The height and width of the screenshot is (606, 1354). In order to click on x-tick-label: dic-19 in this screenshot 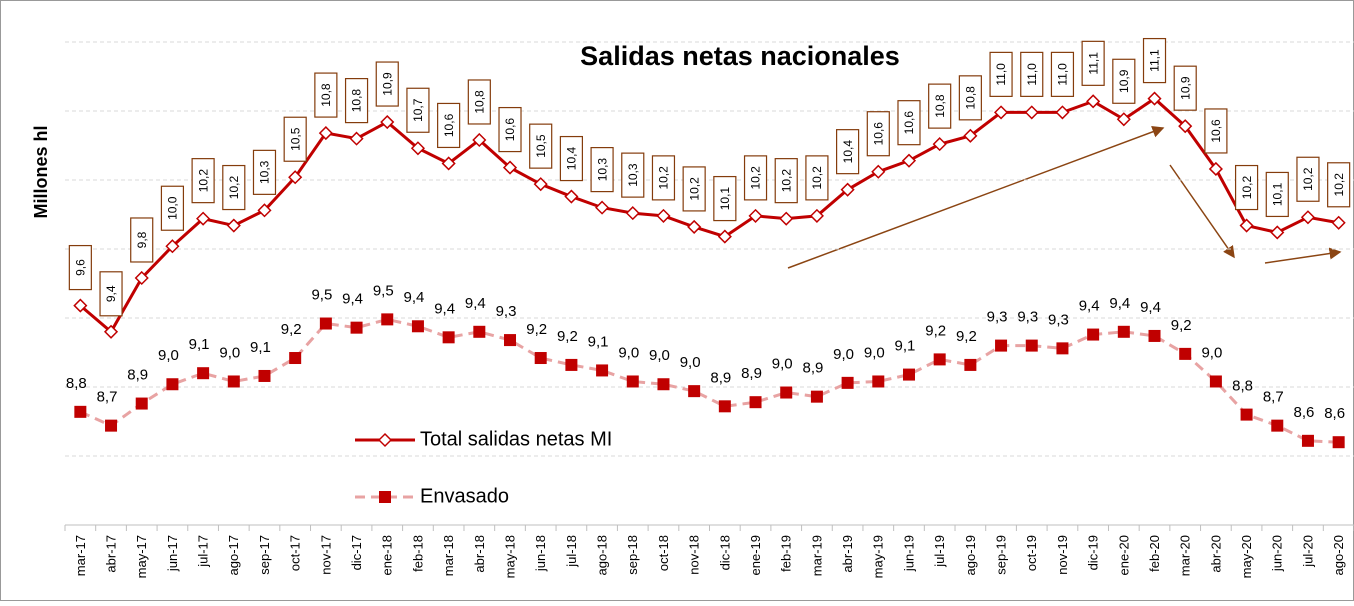, I will do `click(1093, 552)`.